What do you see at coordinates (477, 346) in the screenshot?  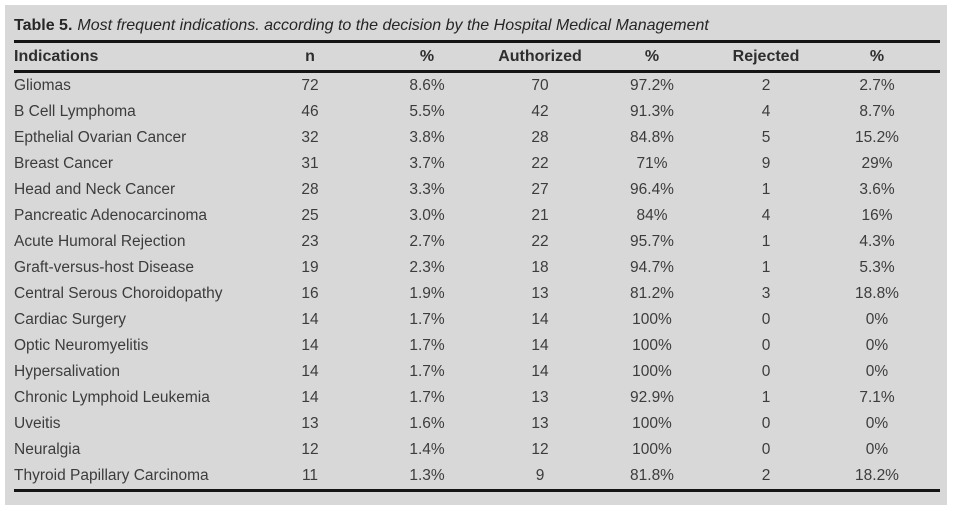 I see `table-row: Optic Neuromyelitis 14 1.7% 14 100% 0 0%` at bounding box center [477, 346].